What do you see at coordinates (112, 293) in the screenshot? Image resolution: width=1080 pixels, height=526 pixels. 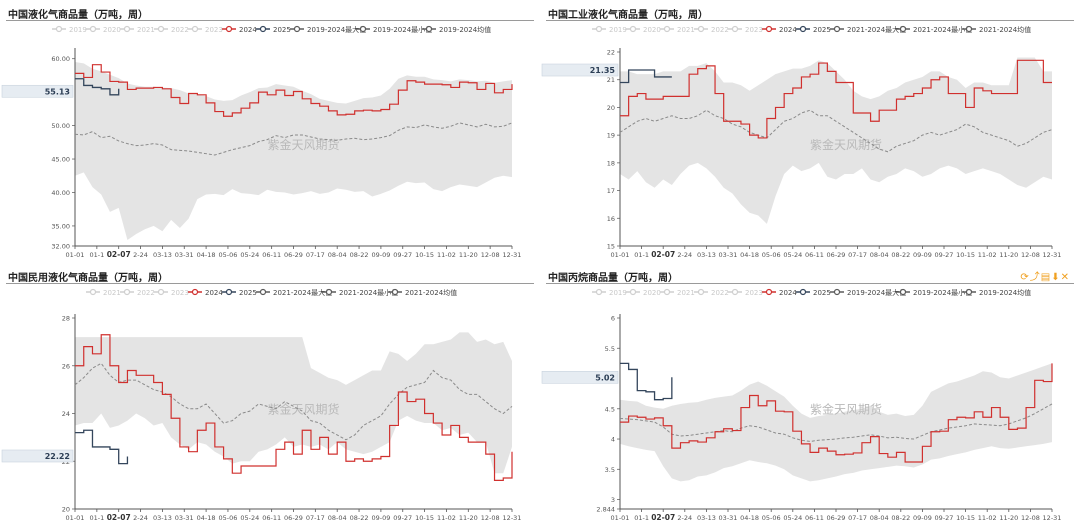 I see `legend-label: 2021` at bounding box center [112, 293].